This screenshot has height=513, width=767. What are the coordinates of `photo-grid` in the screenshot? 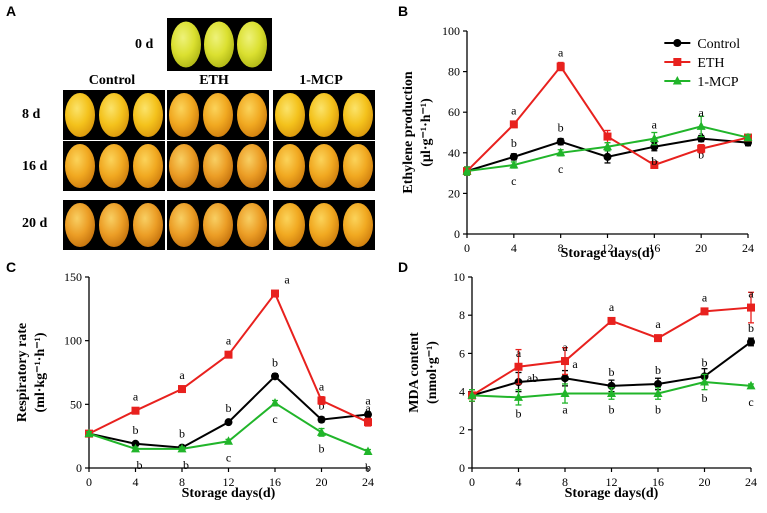 It's located at (219, 170).